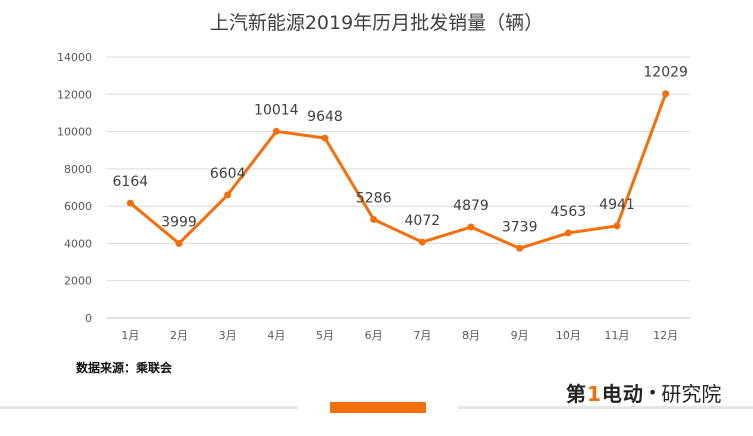 The width and height of the screenshot is (753, 436). Describe the element at coordinates (617, 335) in the screenshot. I see `x-tick-label: 11月` at that location.